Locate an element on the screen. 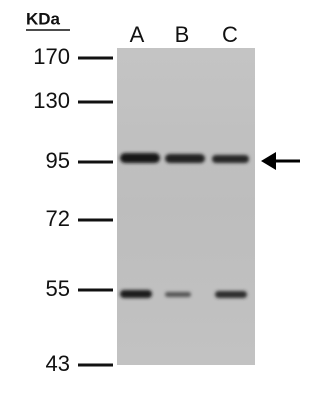 This screenshot has height=400, width=320. marker-label: 72 is located at coordinates (58, 218).